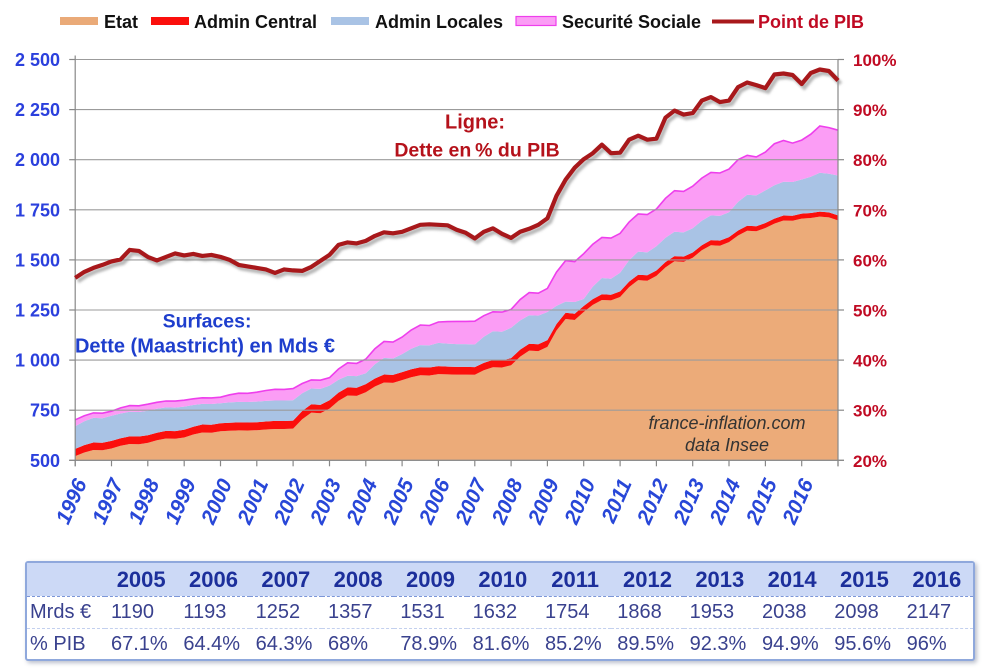  What do you see at coordinates (255, 22) in the screenshot?
I see `svg-text: Admin Central` at bounding box center [255, 22].